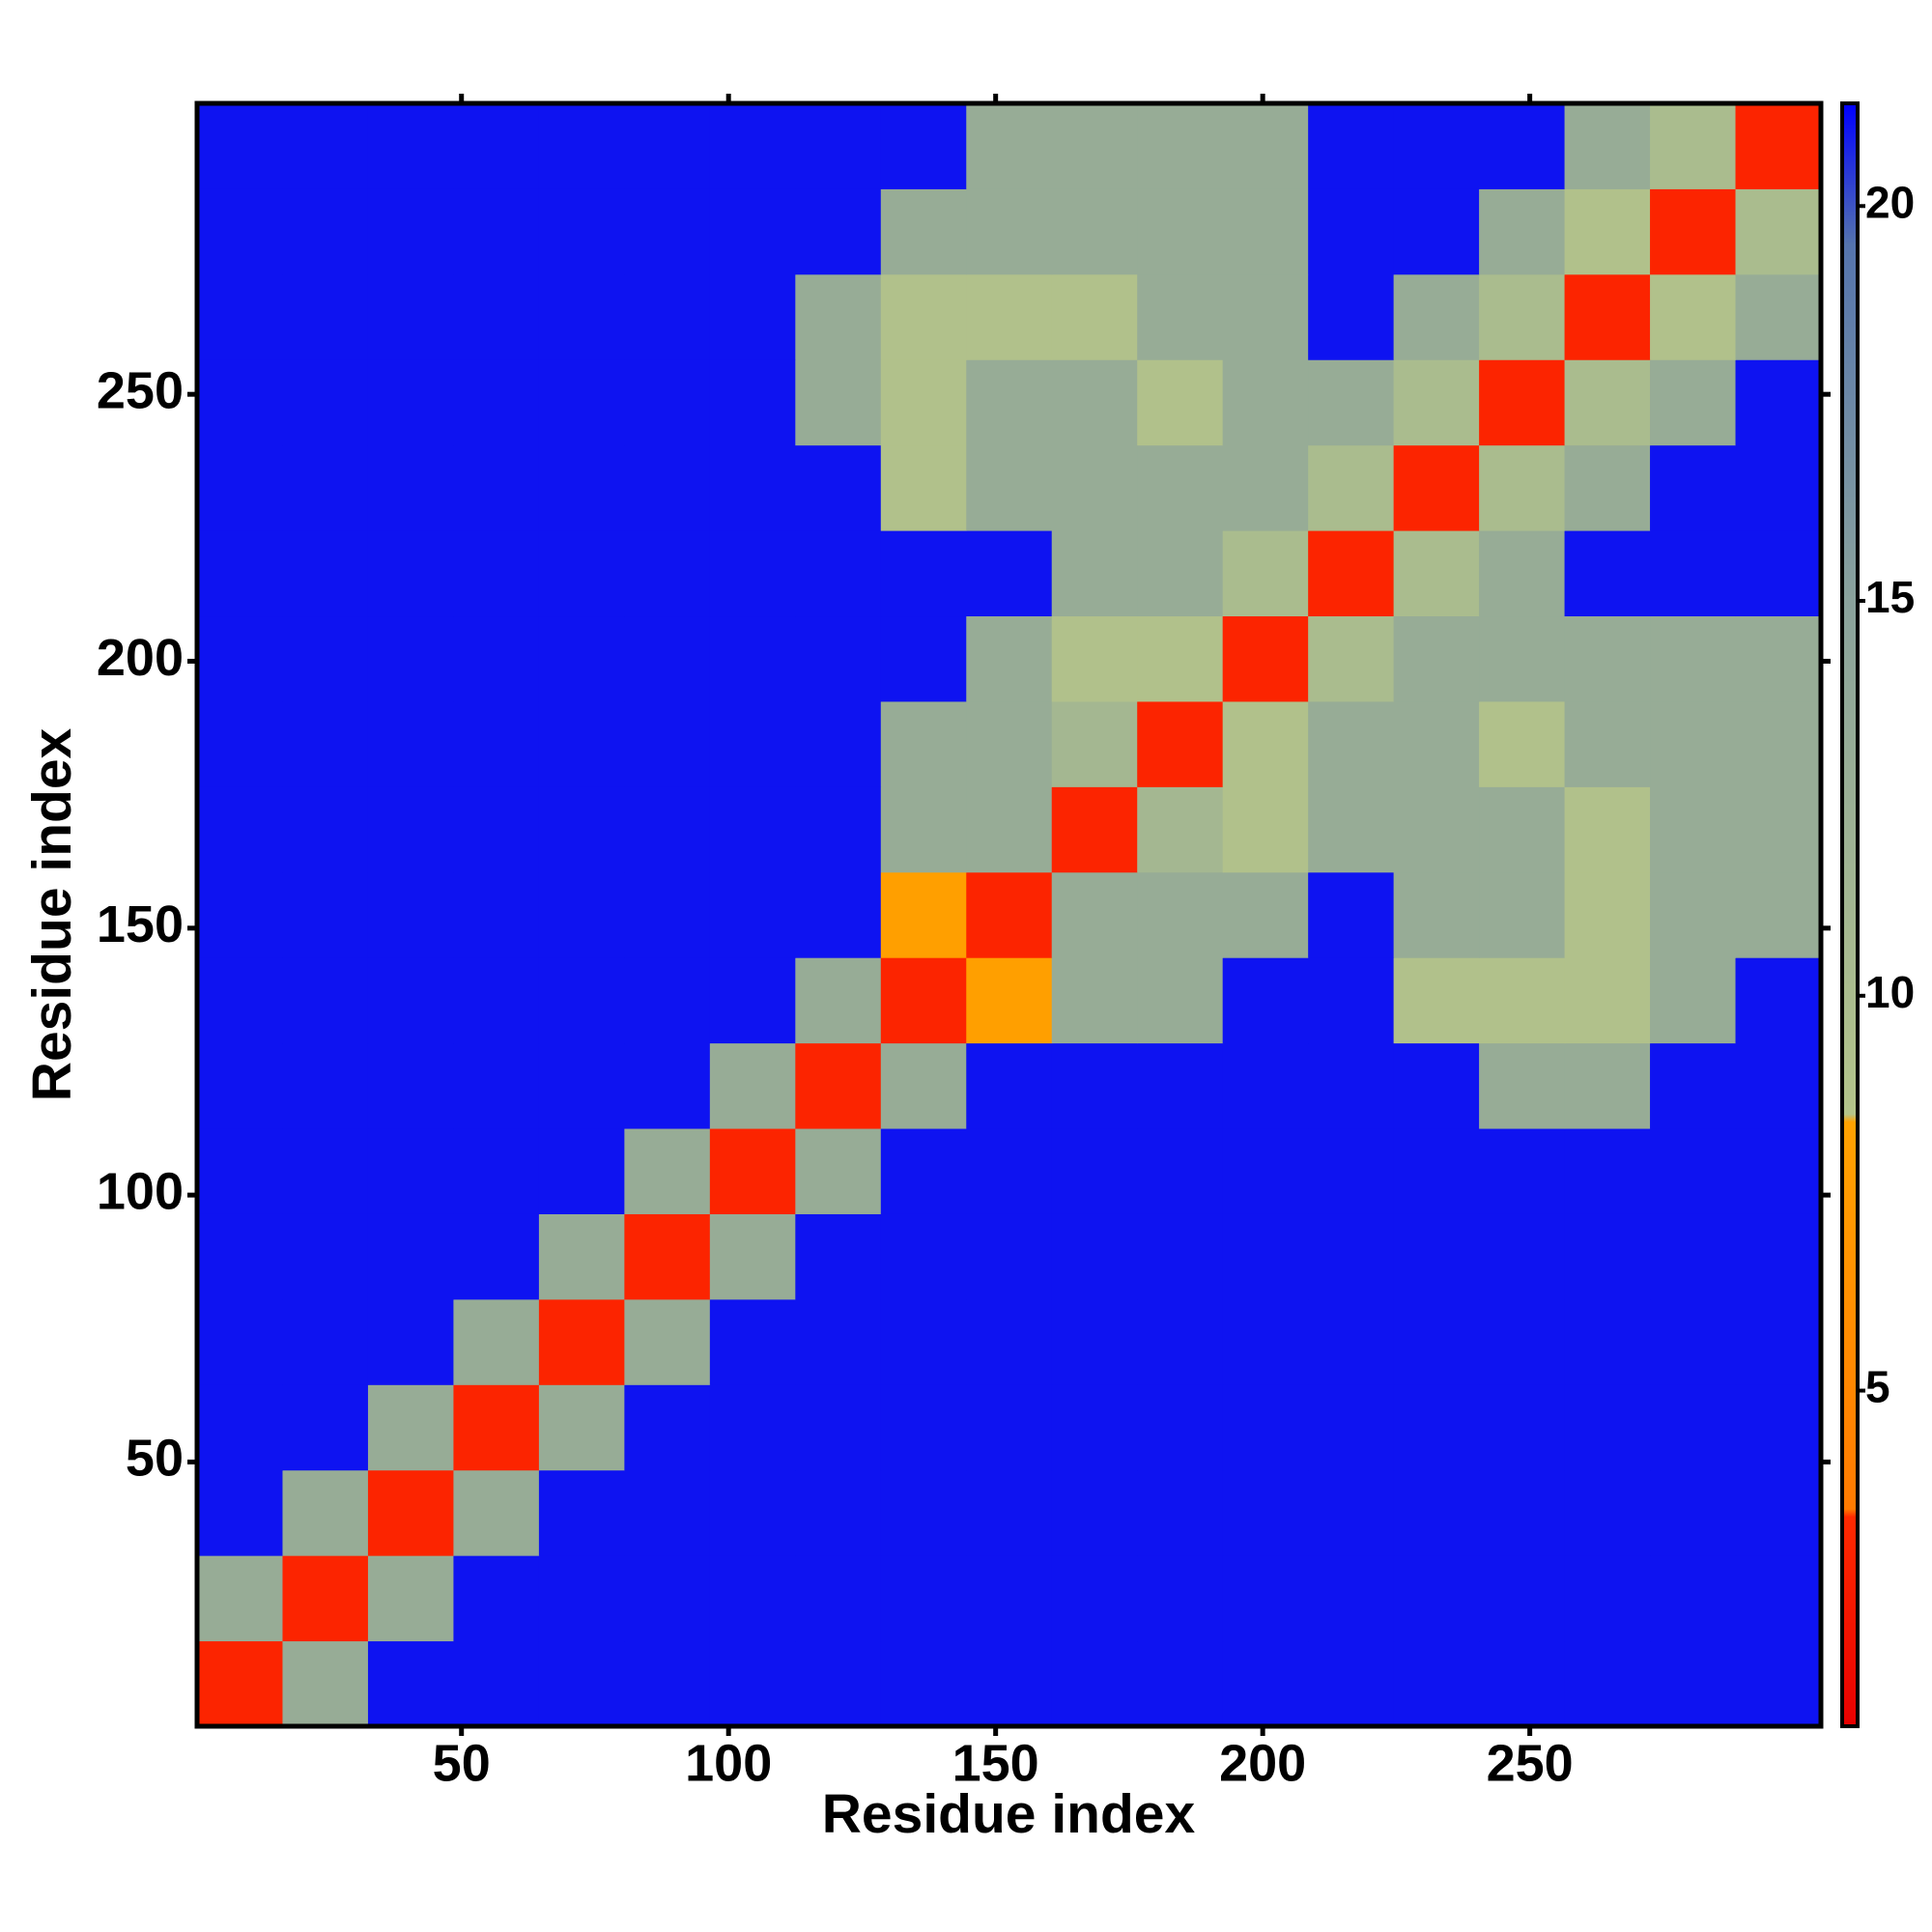  What do you see at coordinates (1262, 1763) in the screenshot?
I see `x-tick-label: 200` at bounding box center [1262, 1763].